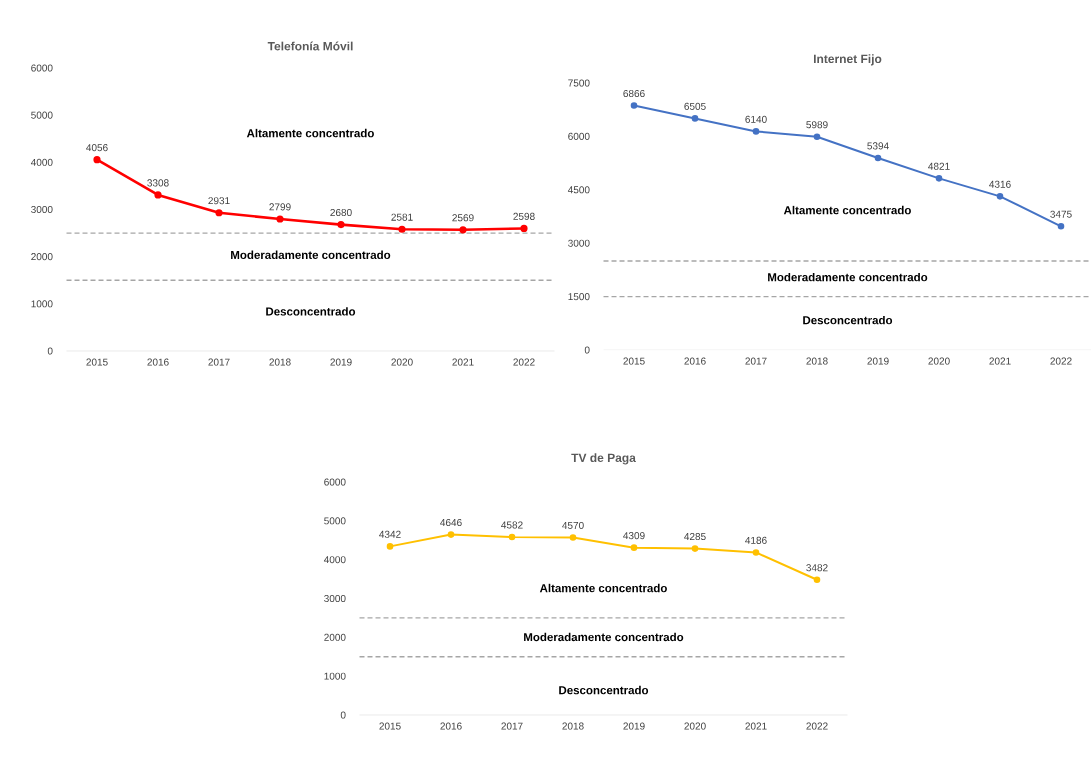  I want to click on data-label: 6505, so click(695, 106).